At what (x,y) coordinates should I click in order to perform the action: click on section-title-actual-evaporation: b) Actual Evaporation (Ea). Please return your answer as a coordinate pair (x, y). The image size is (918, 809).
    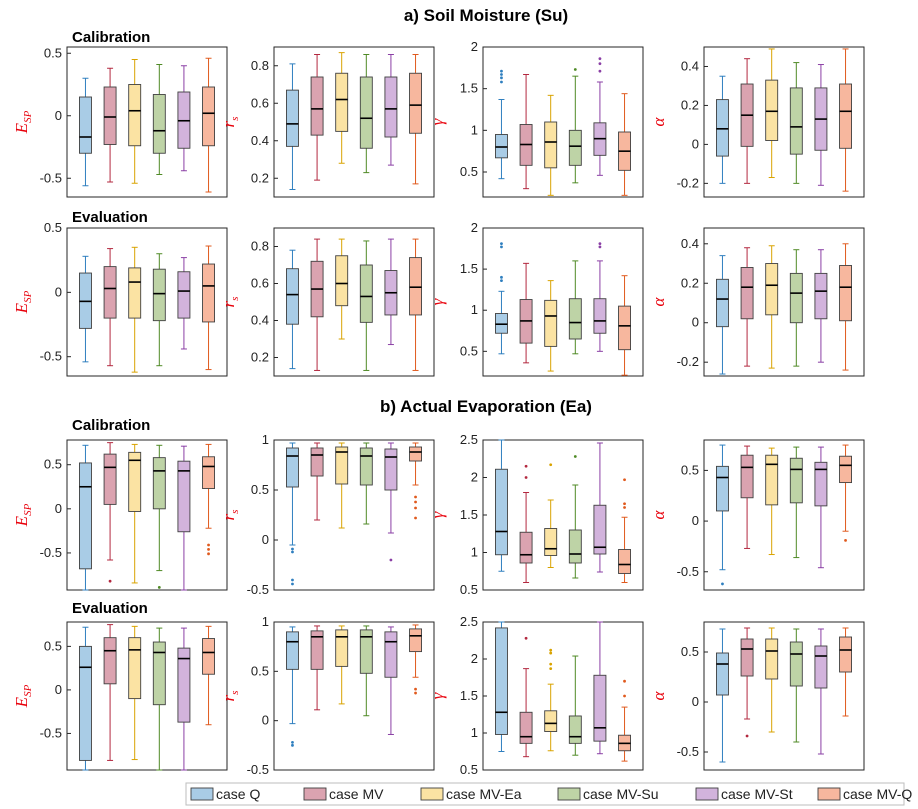
    Looking at the image, I should click on (486, 406).